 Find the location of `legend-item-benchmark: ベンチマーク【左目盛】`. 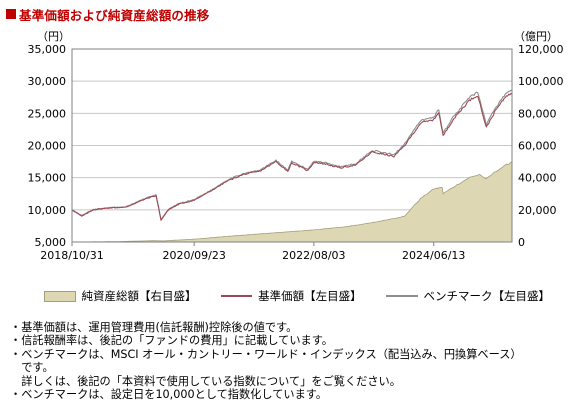

legend-item-benchmark: ベンチマーク【左目盛】 is located at coordinates (468, 296).